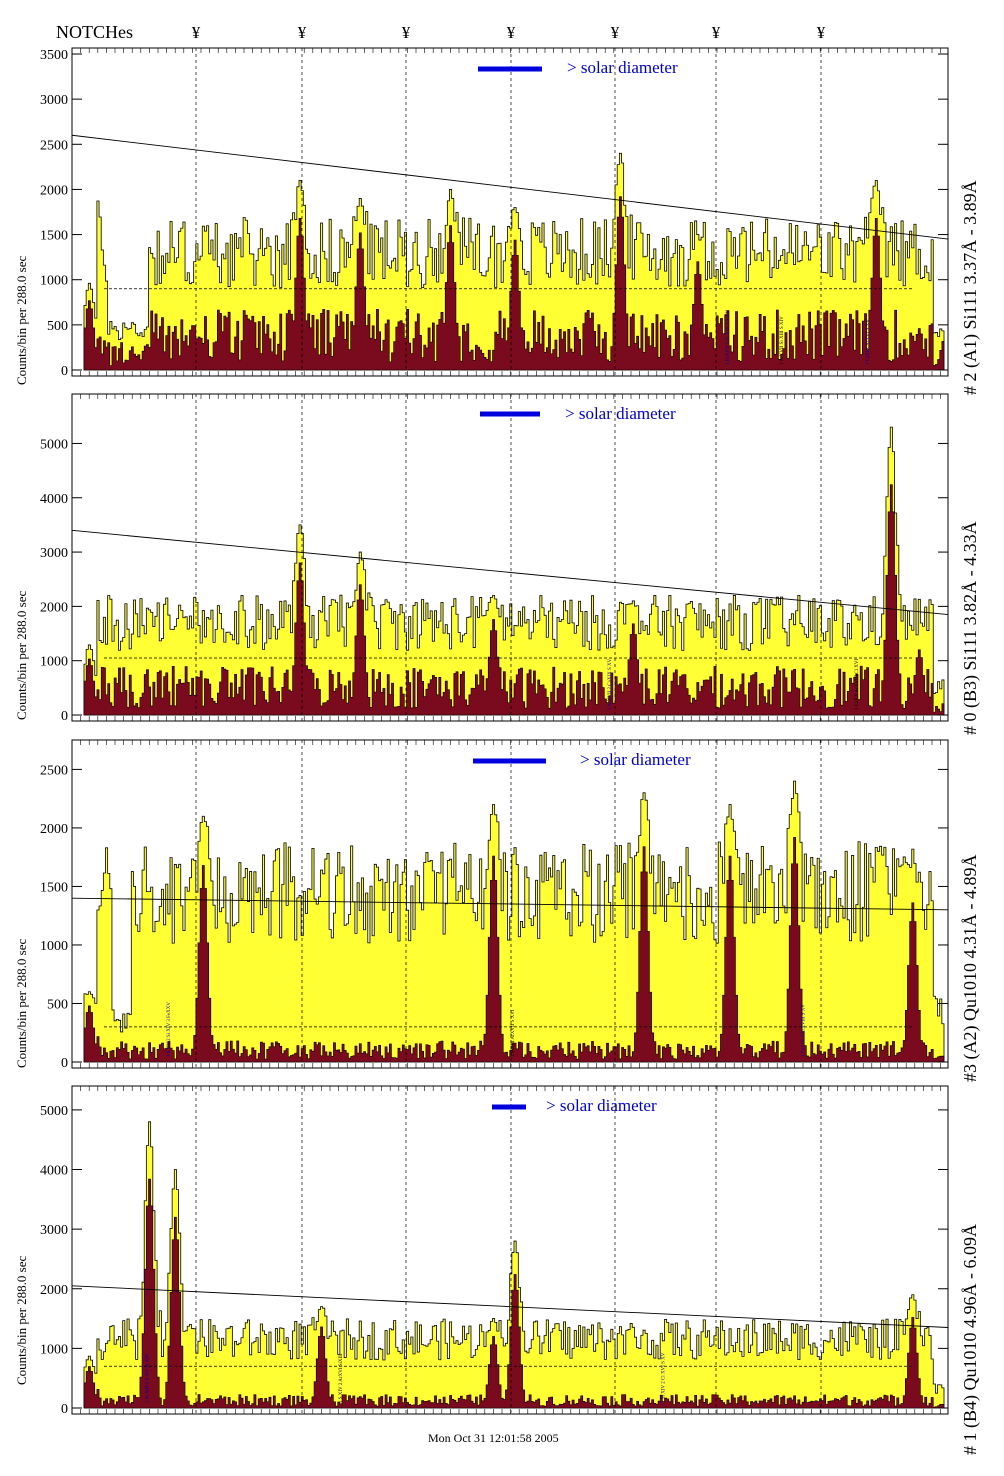  I want to click on notches-label: NOTCHes, so click(94, 32).